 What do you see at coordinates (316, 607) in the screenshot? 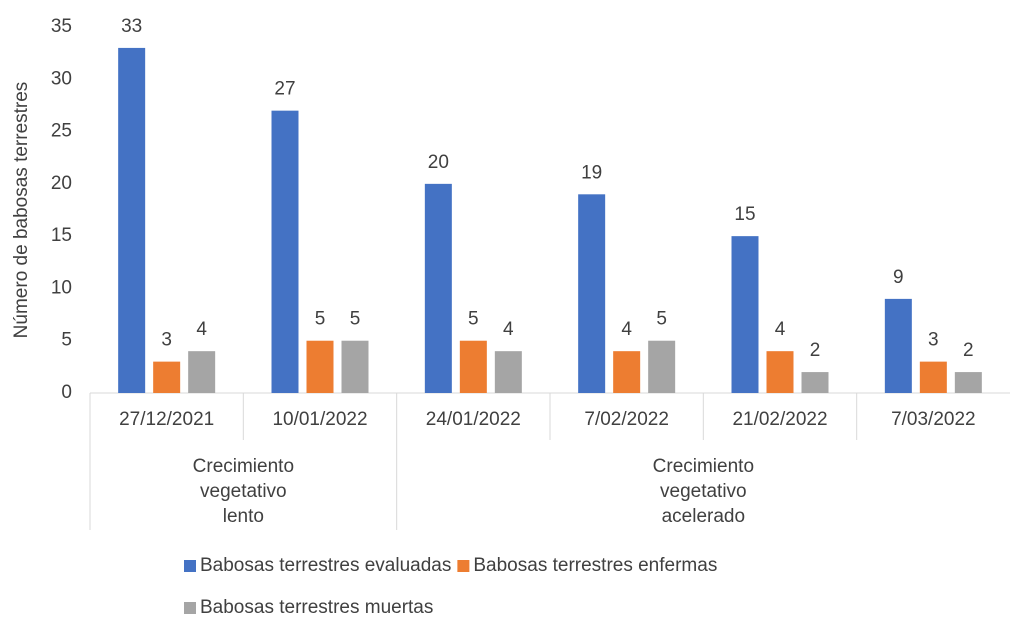
I see `legend-label: Babosas terrestres muertas` at bounding box center [316, 607].